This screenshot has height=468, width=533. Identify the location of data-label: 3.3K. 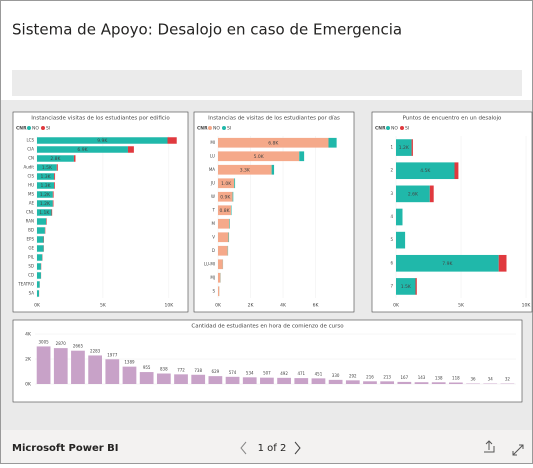
(245, 170).